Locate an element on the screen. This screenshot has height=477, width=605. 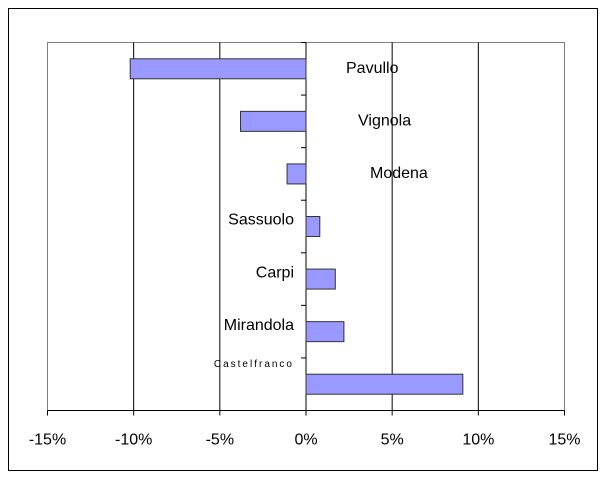
category-label: Carpi is located at coordinates (275, 272).